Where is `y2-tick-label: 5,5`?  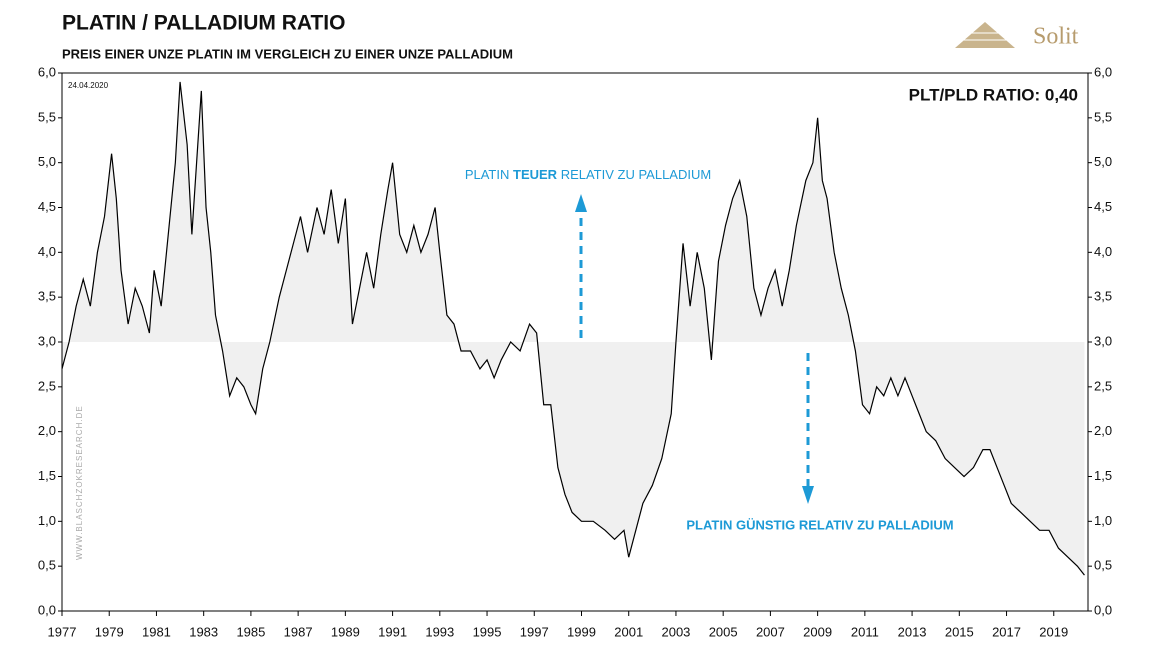 y2-tick-label: 5,5 is located at coordinates (1103, 116).